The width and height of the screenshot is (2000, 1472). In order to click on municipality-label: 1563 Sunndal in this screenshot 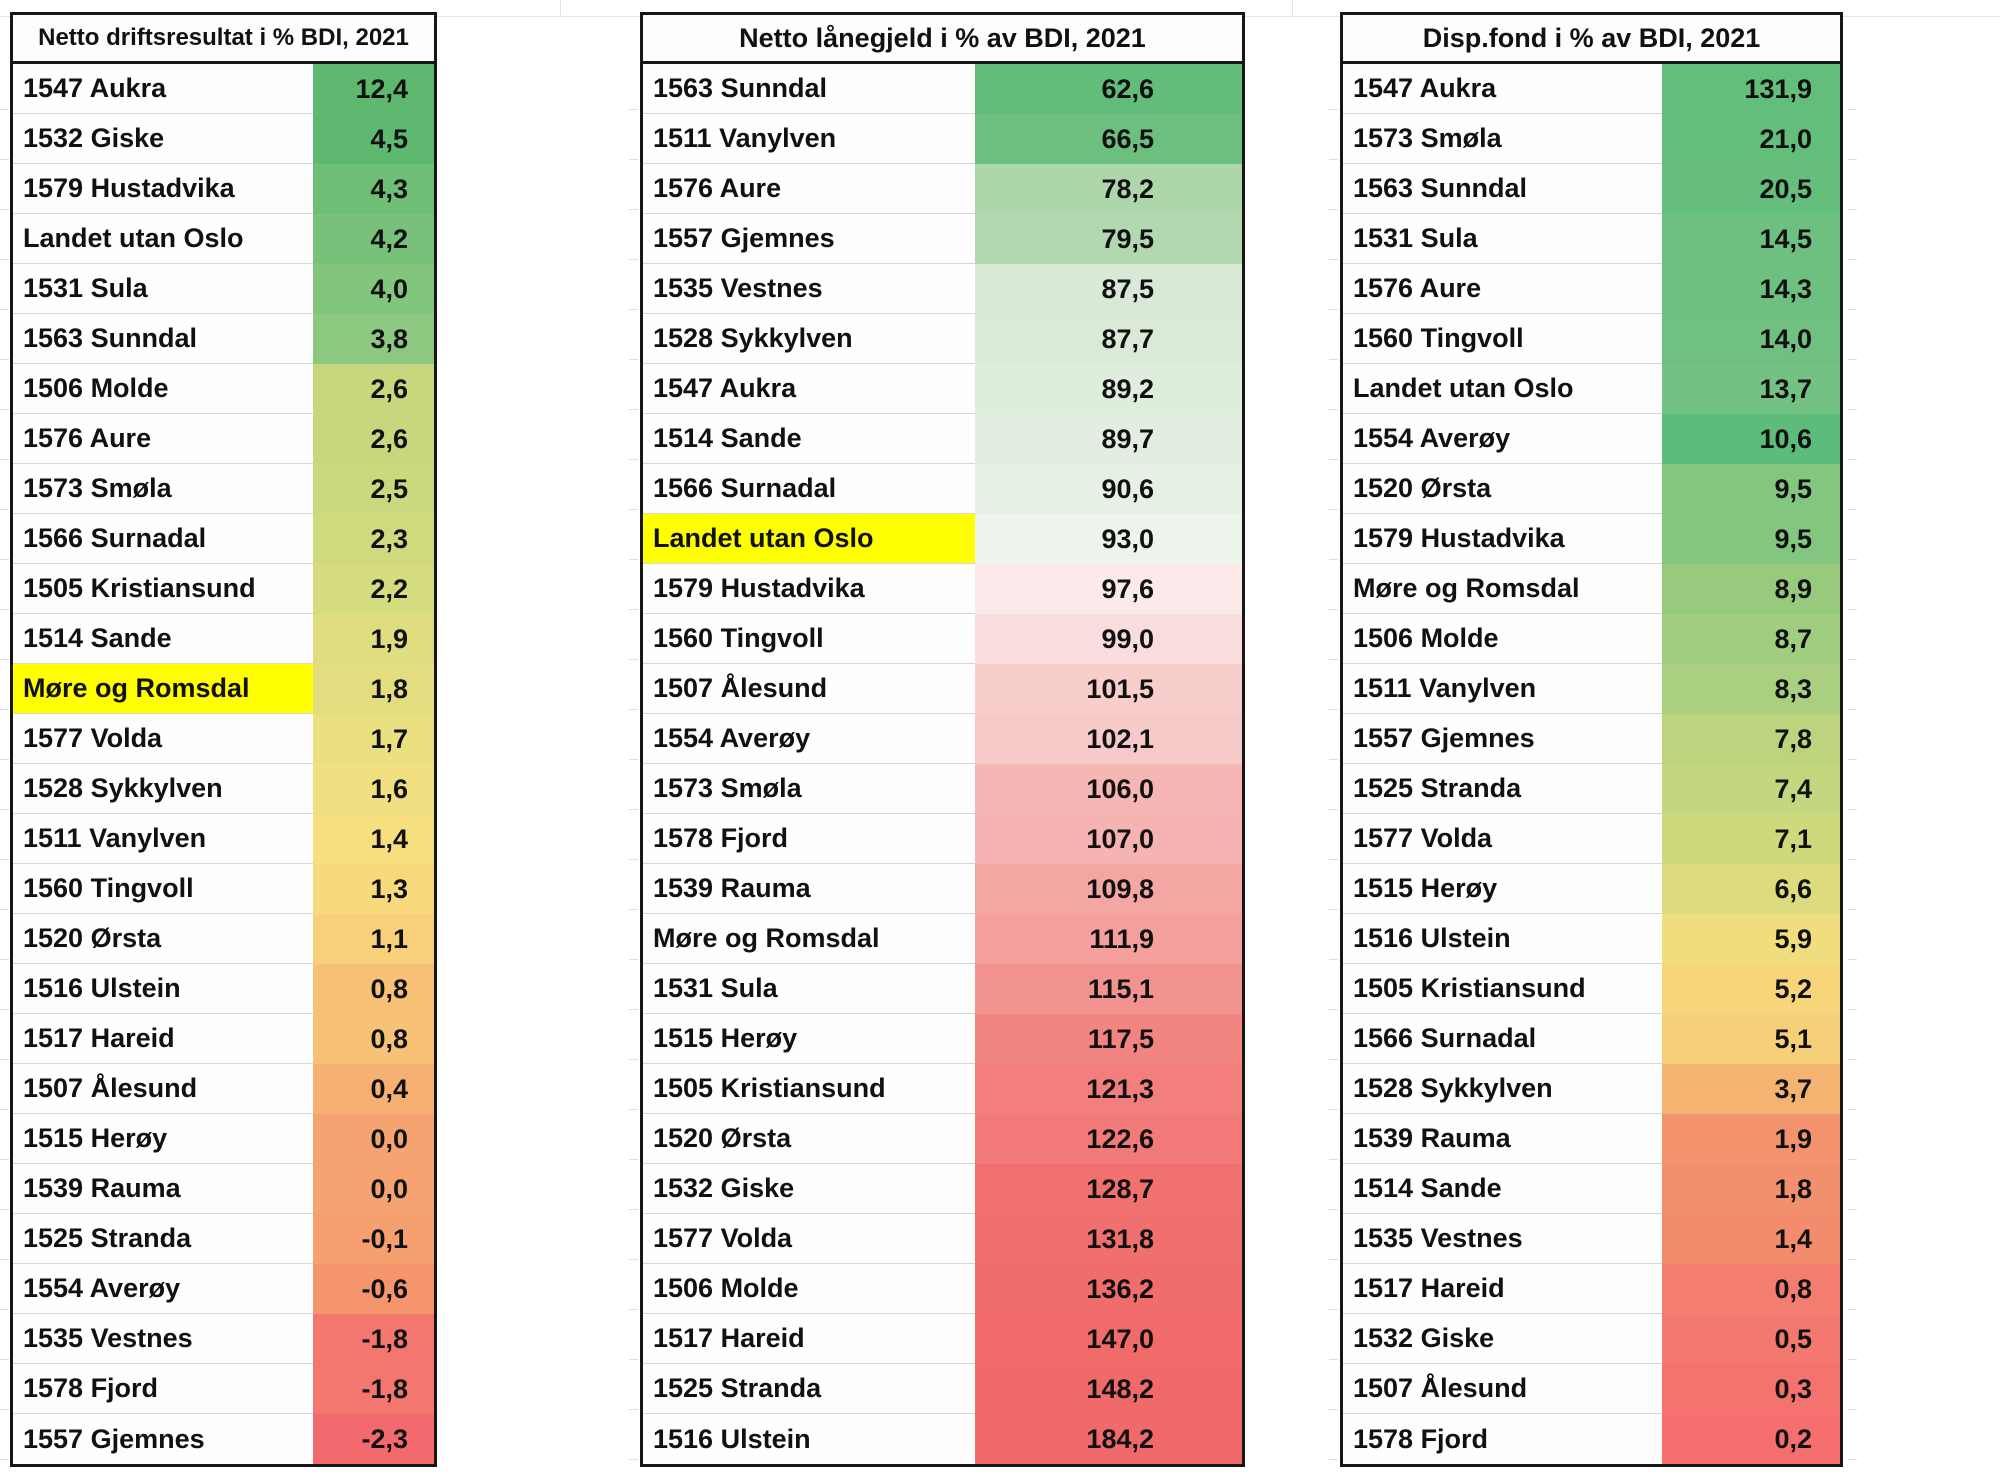, I will do `click(163, 339)`.